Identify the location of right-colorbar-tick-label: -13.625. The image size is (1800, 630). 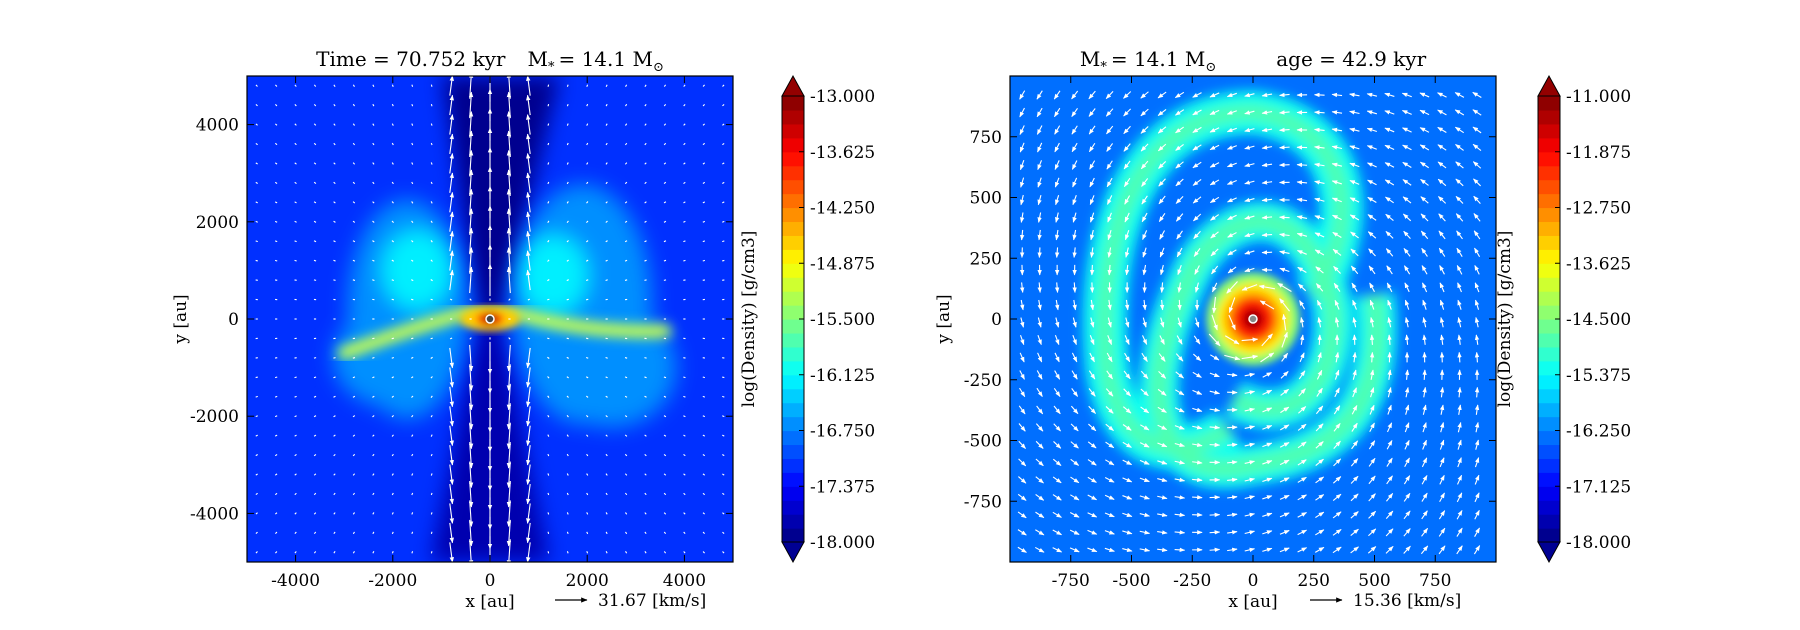
(1598, 264).